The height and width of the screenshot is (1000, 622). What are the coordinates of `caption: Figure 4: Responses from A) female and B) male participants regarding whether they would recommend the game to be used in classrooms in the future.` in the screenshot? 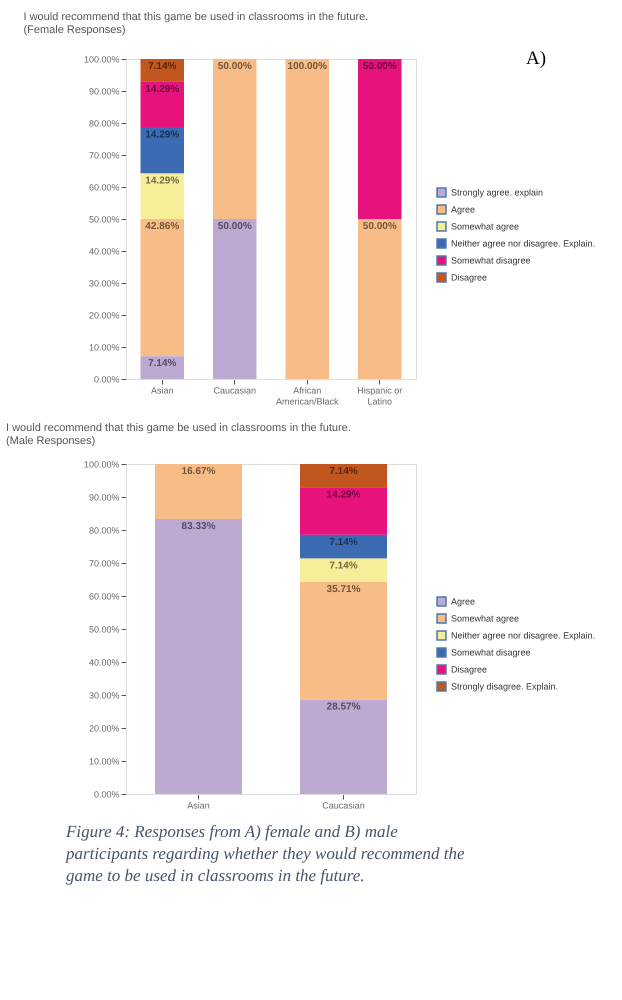 It's located at (265, 853).